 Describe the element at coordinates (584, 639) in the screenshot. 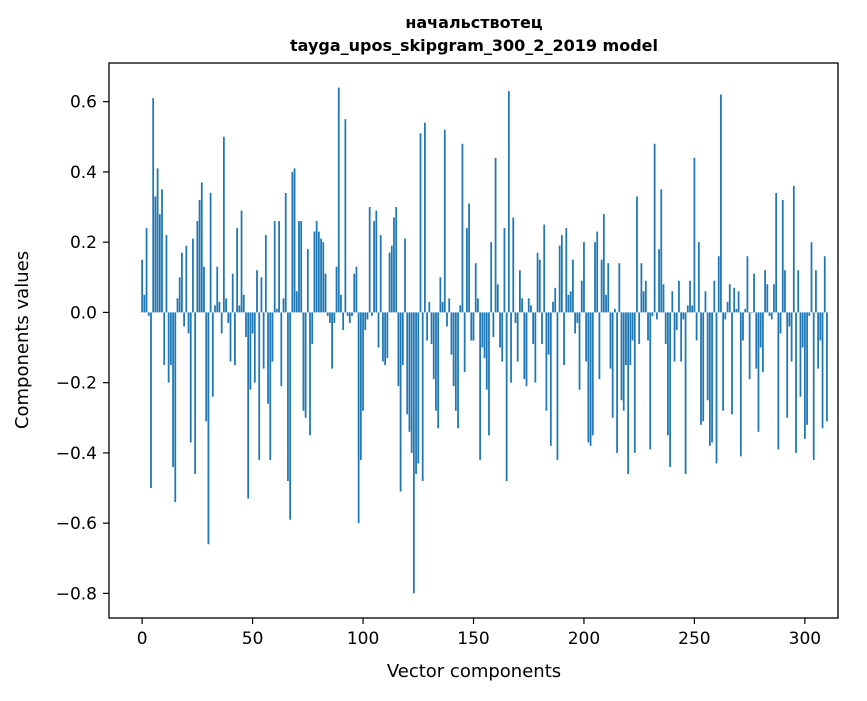

I see `x-tick-label: 200` at that location.